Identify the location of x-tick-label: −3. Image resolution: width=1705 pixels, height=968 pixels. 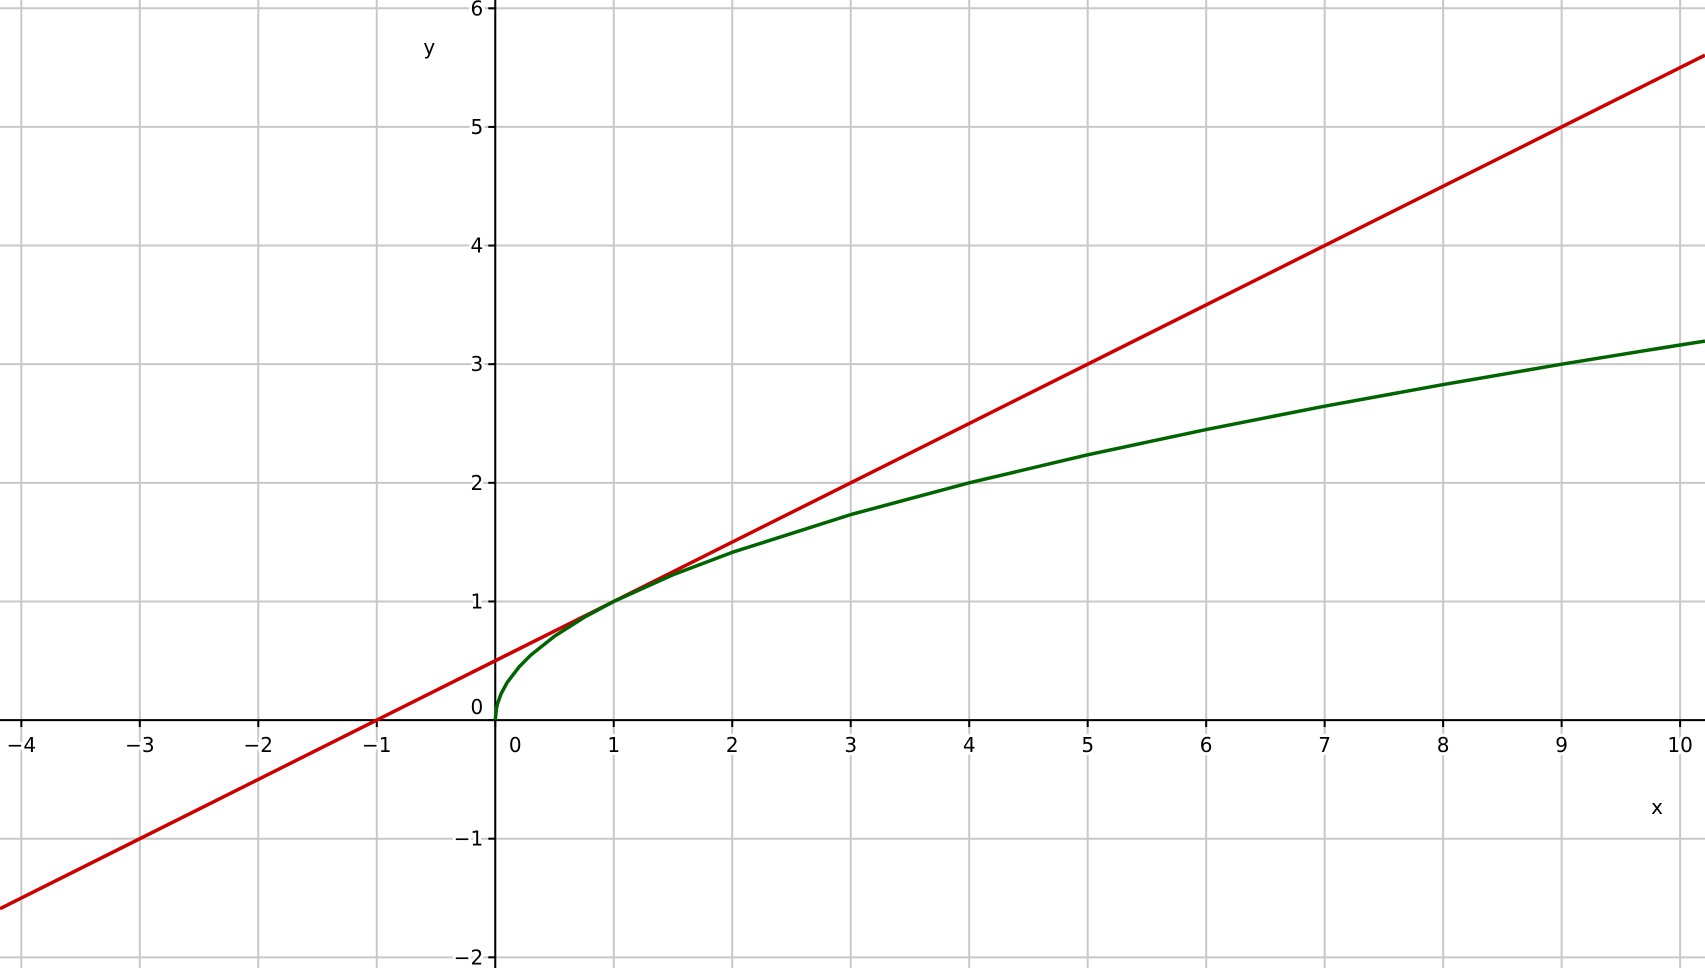
(139, 745).